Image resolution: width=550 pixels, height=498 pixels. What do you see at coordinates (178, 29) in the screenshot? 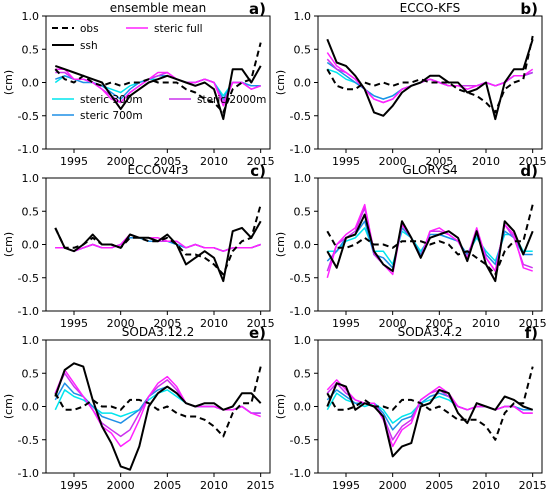
I see `legend-label: steric full` at bounding box center [178, 29].